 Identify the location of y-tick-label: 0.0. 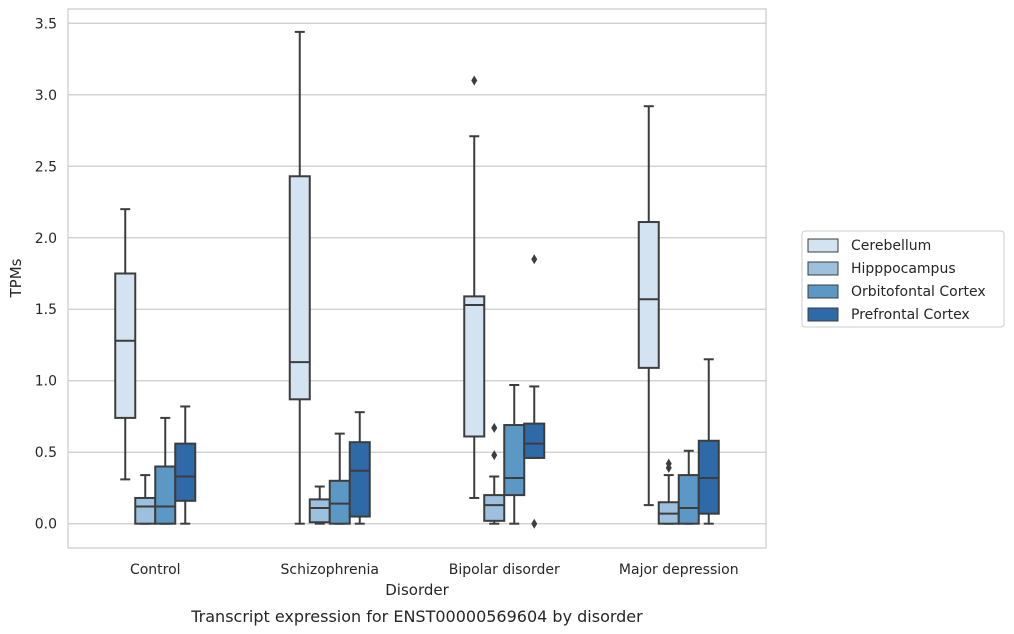
(46, 525).